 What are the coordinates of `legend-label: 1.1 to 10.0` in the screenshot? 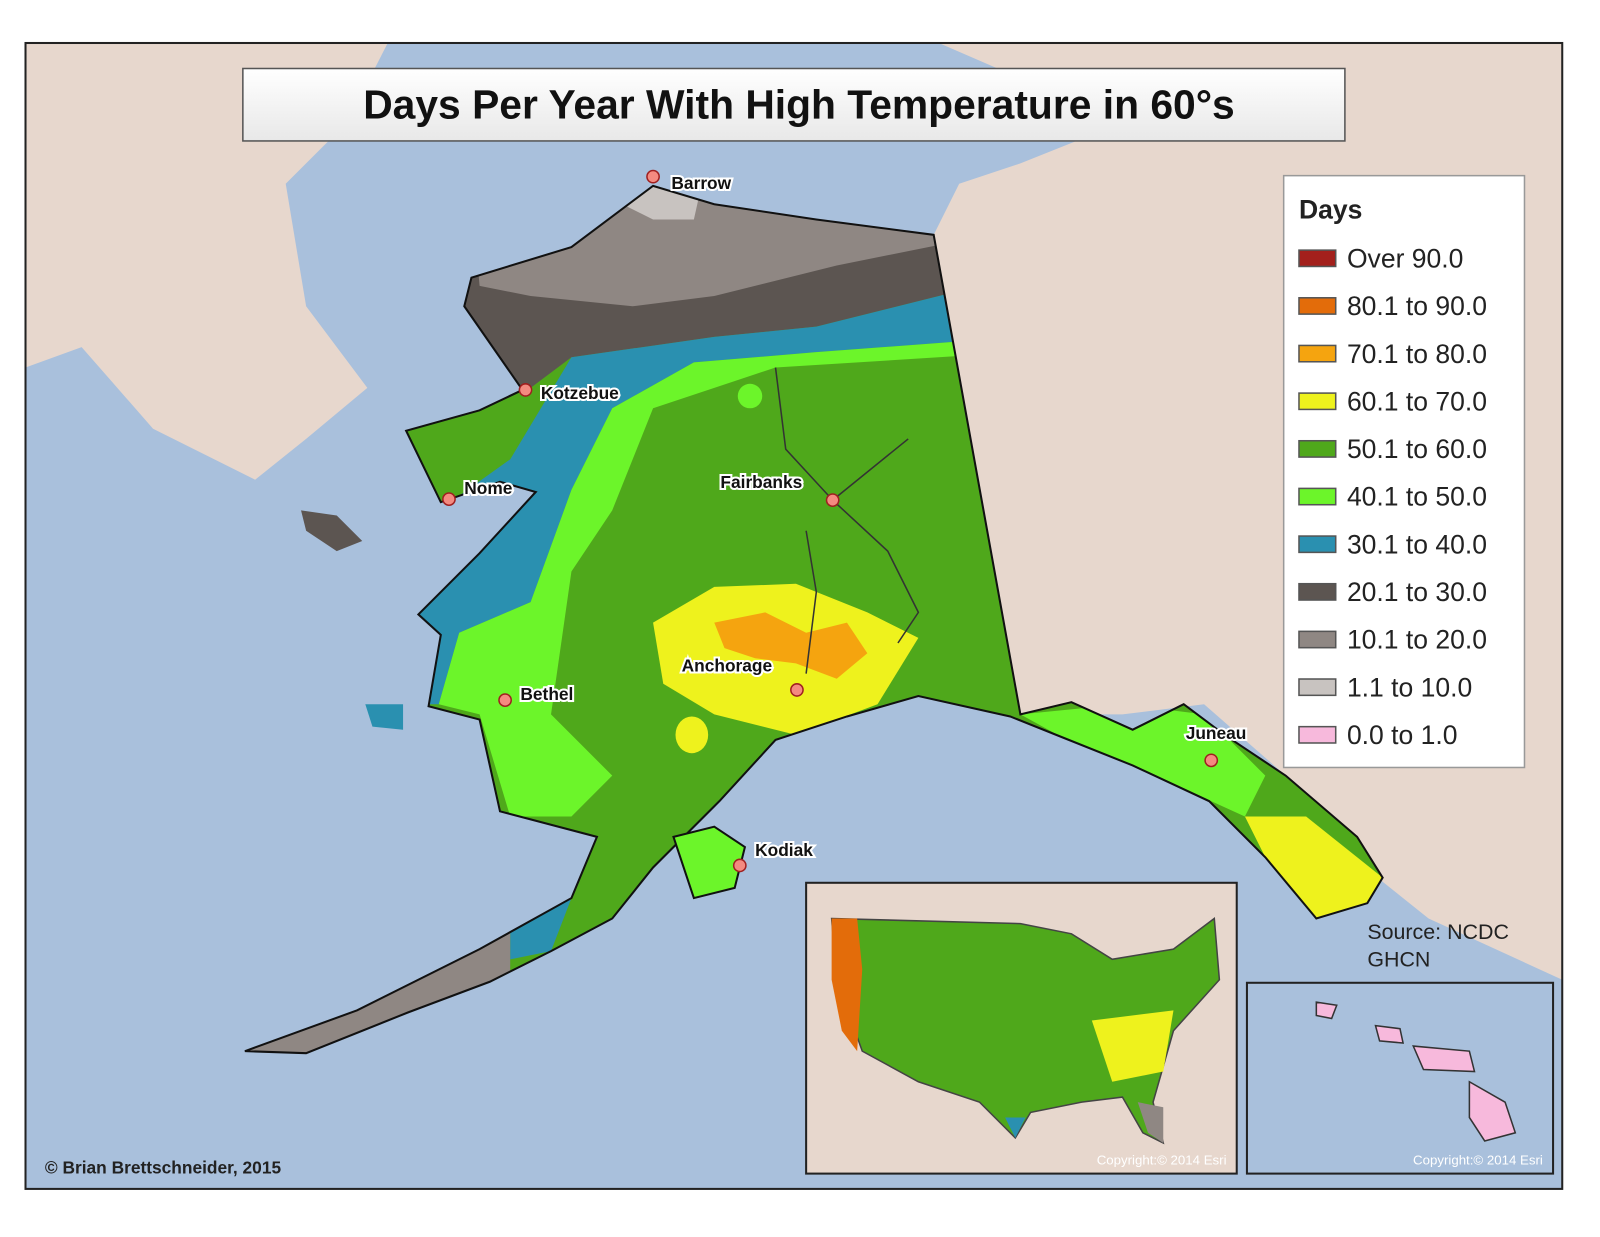 It's located at (1409, 687).